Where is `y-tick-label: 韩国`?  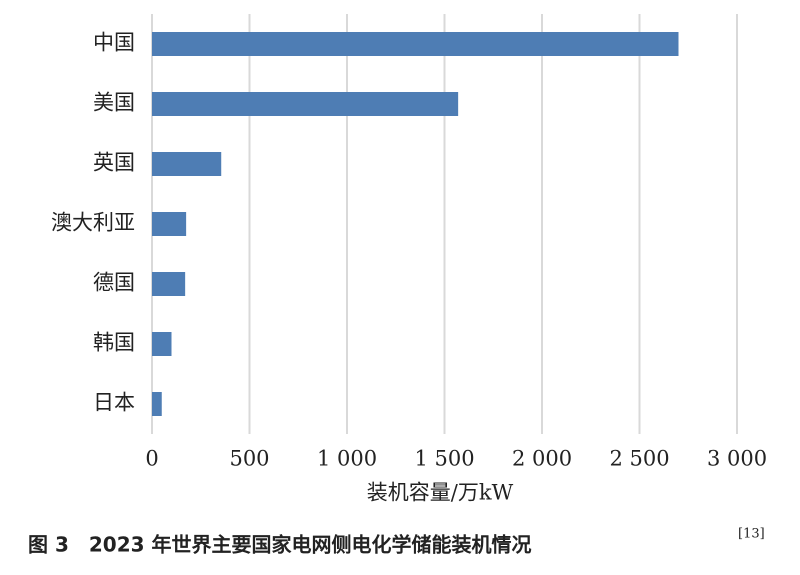 y-tick-label: 韩国 is located at coordinates (114, 343).